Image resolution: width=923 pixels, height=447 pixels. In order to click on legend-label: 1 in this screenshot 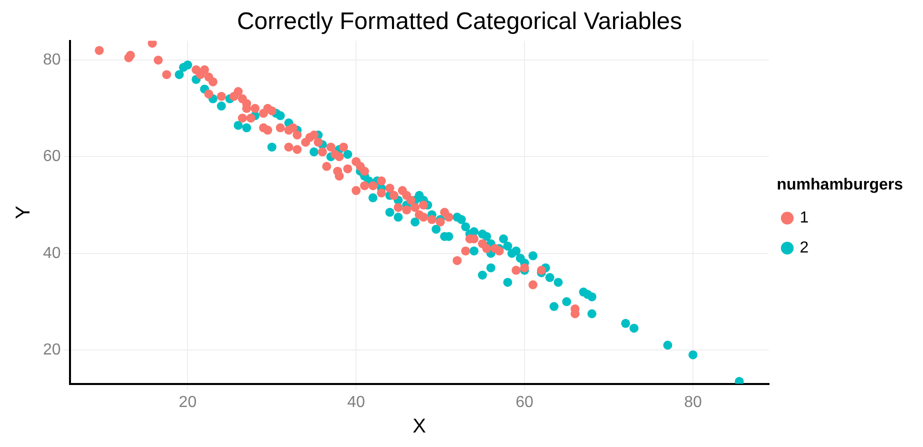, I will do `click(804, 218)`.